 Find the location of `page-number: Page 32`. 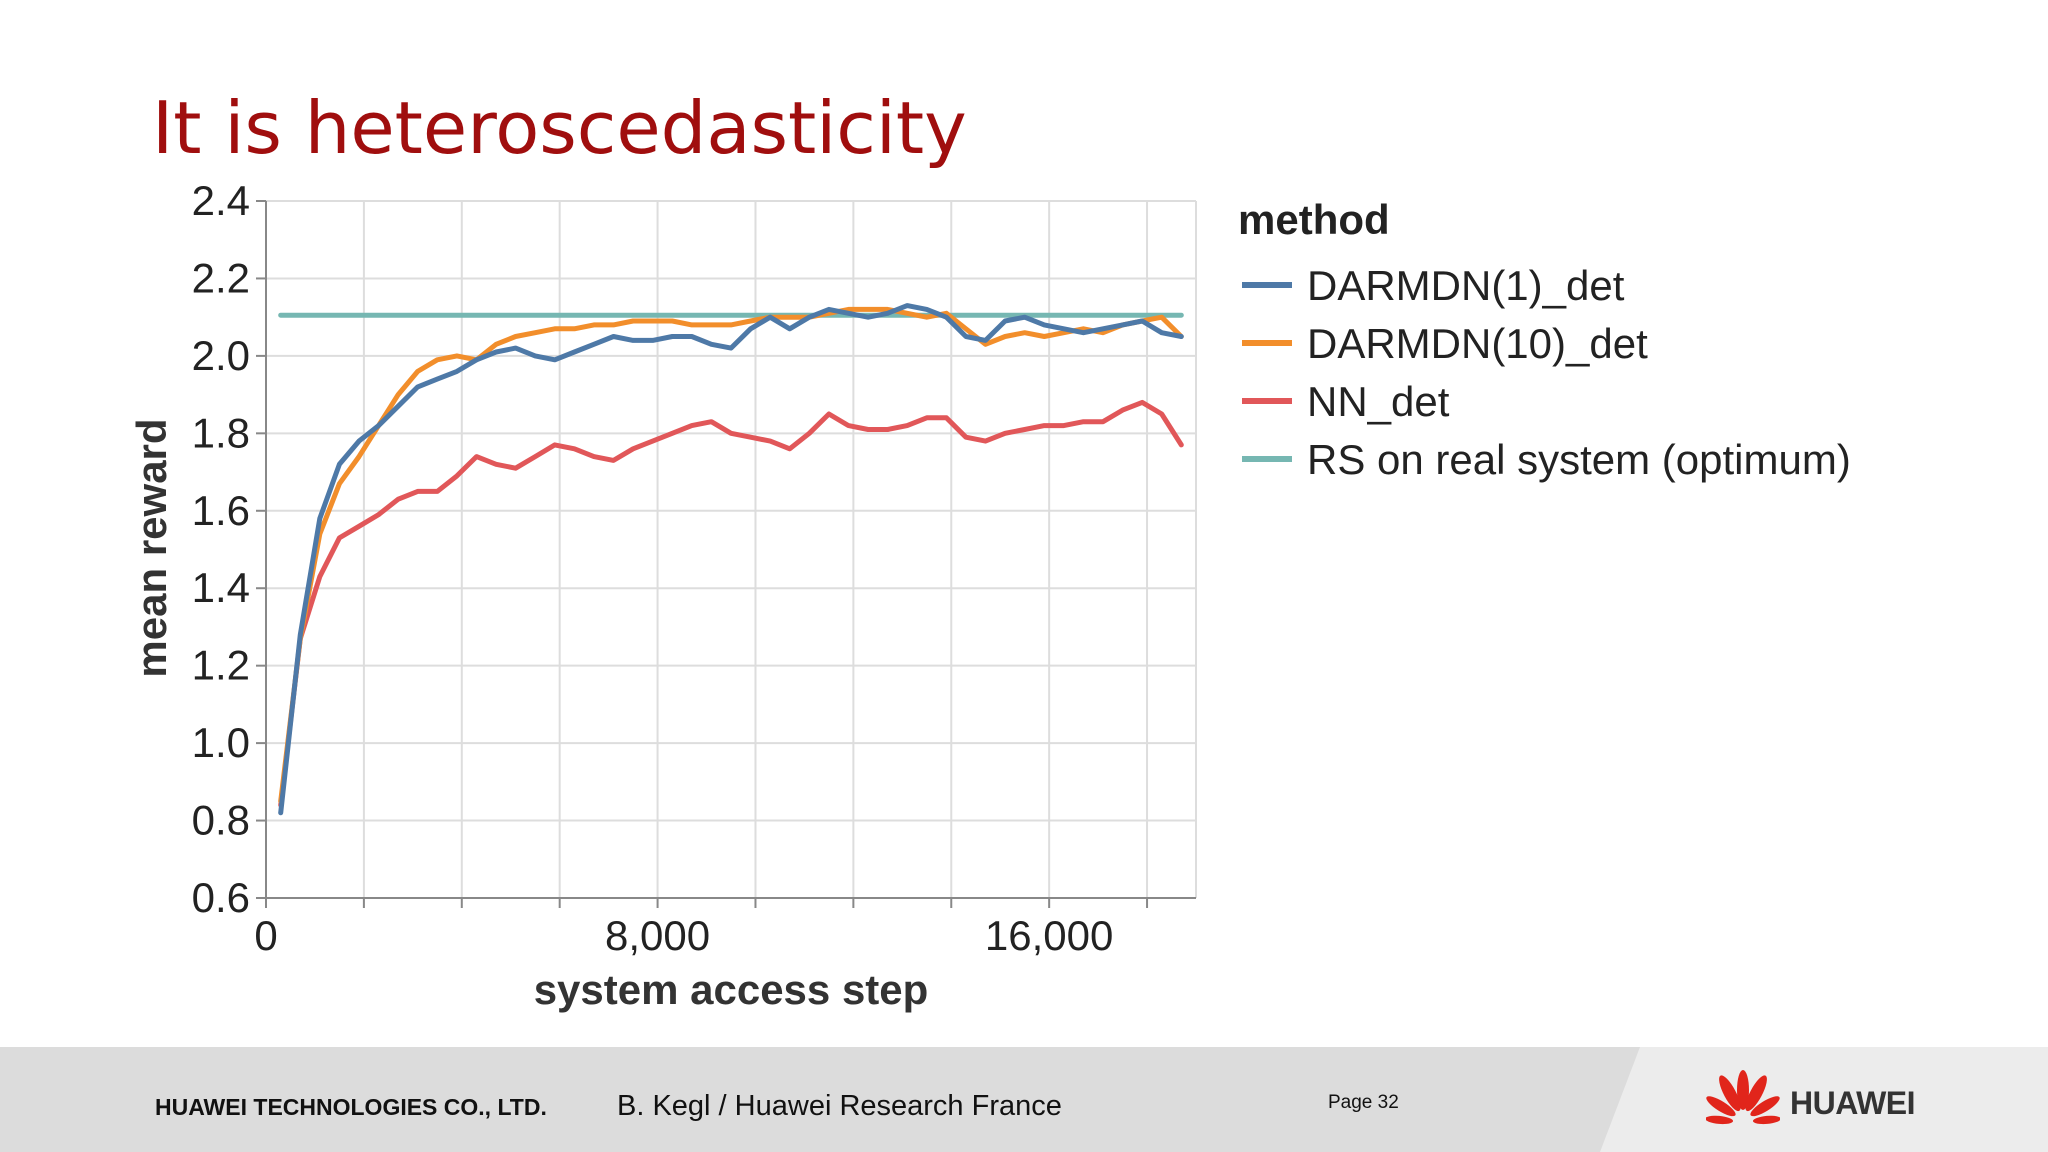

page-number: Page 32 is located at coordinates (1363, 1102).